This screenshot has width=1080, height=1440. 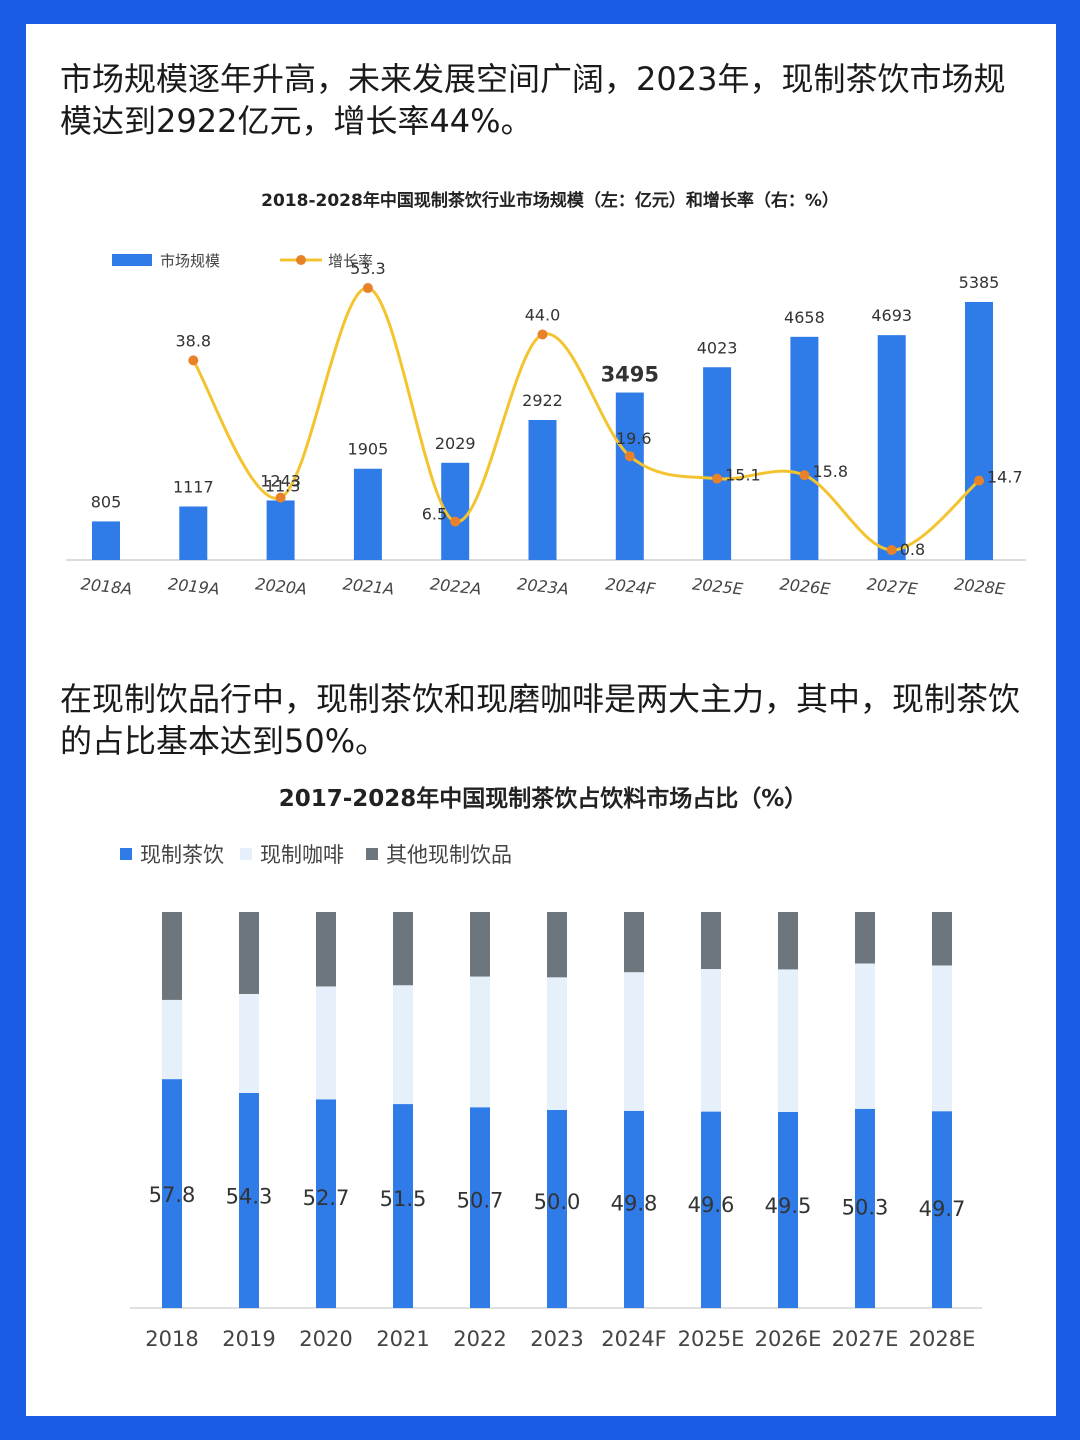 I want to click on tea-share-label: 49.6, so click(x=711, y=1205).